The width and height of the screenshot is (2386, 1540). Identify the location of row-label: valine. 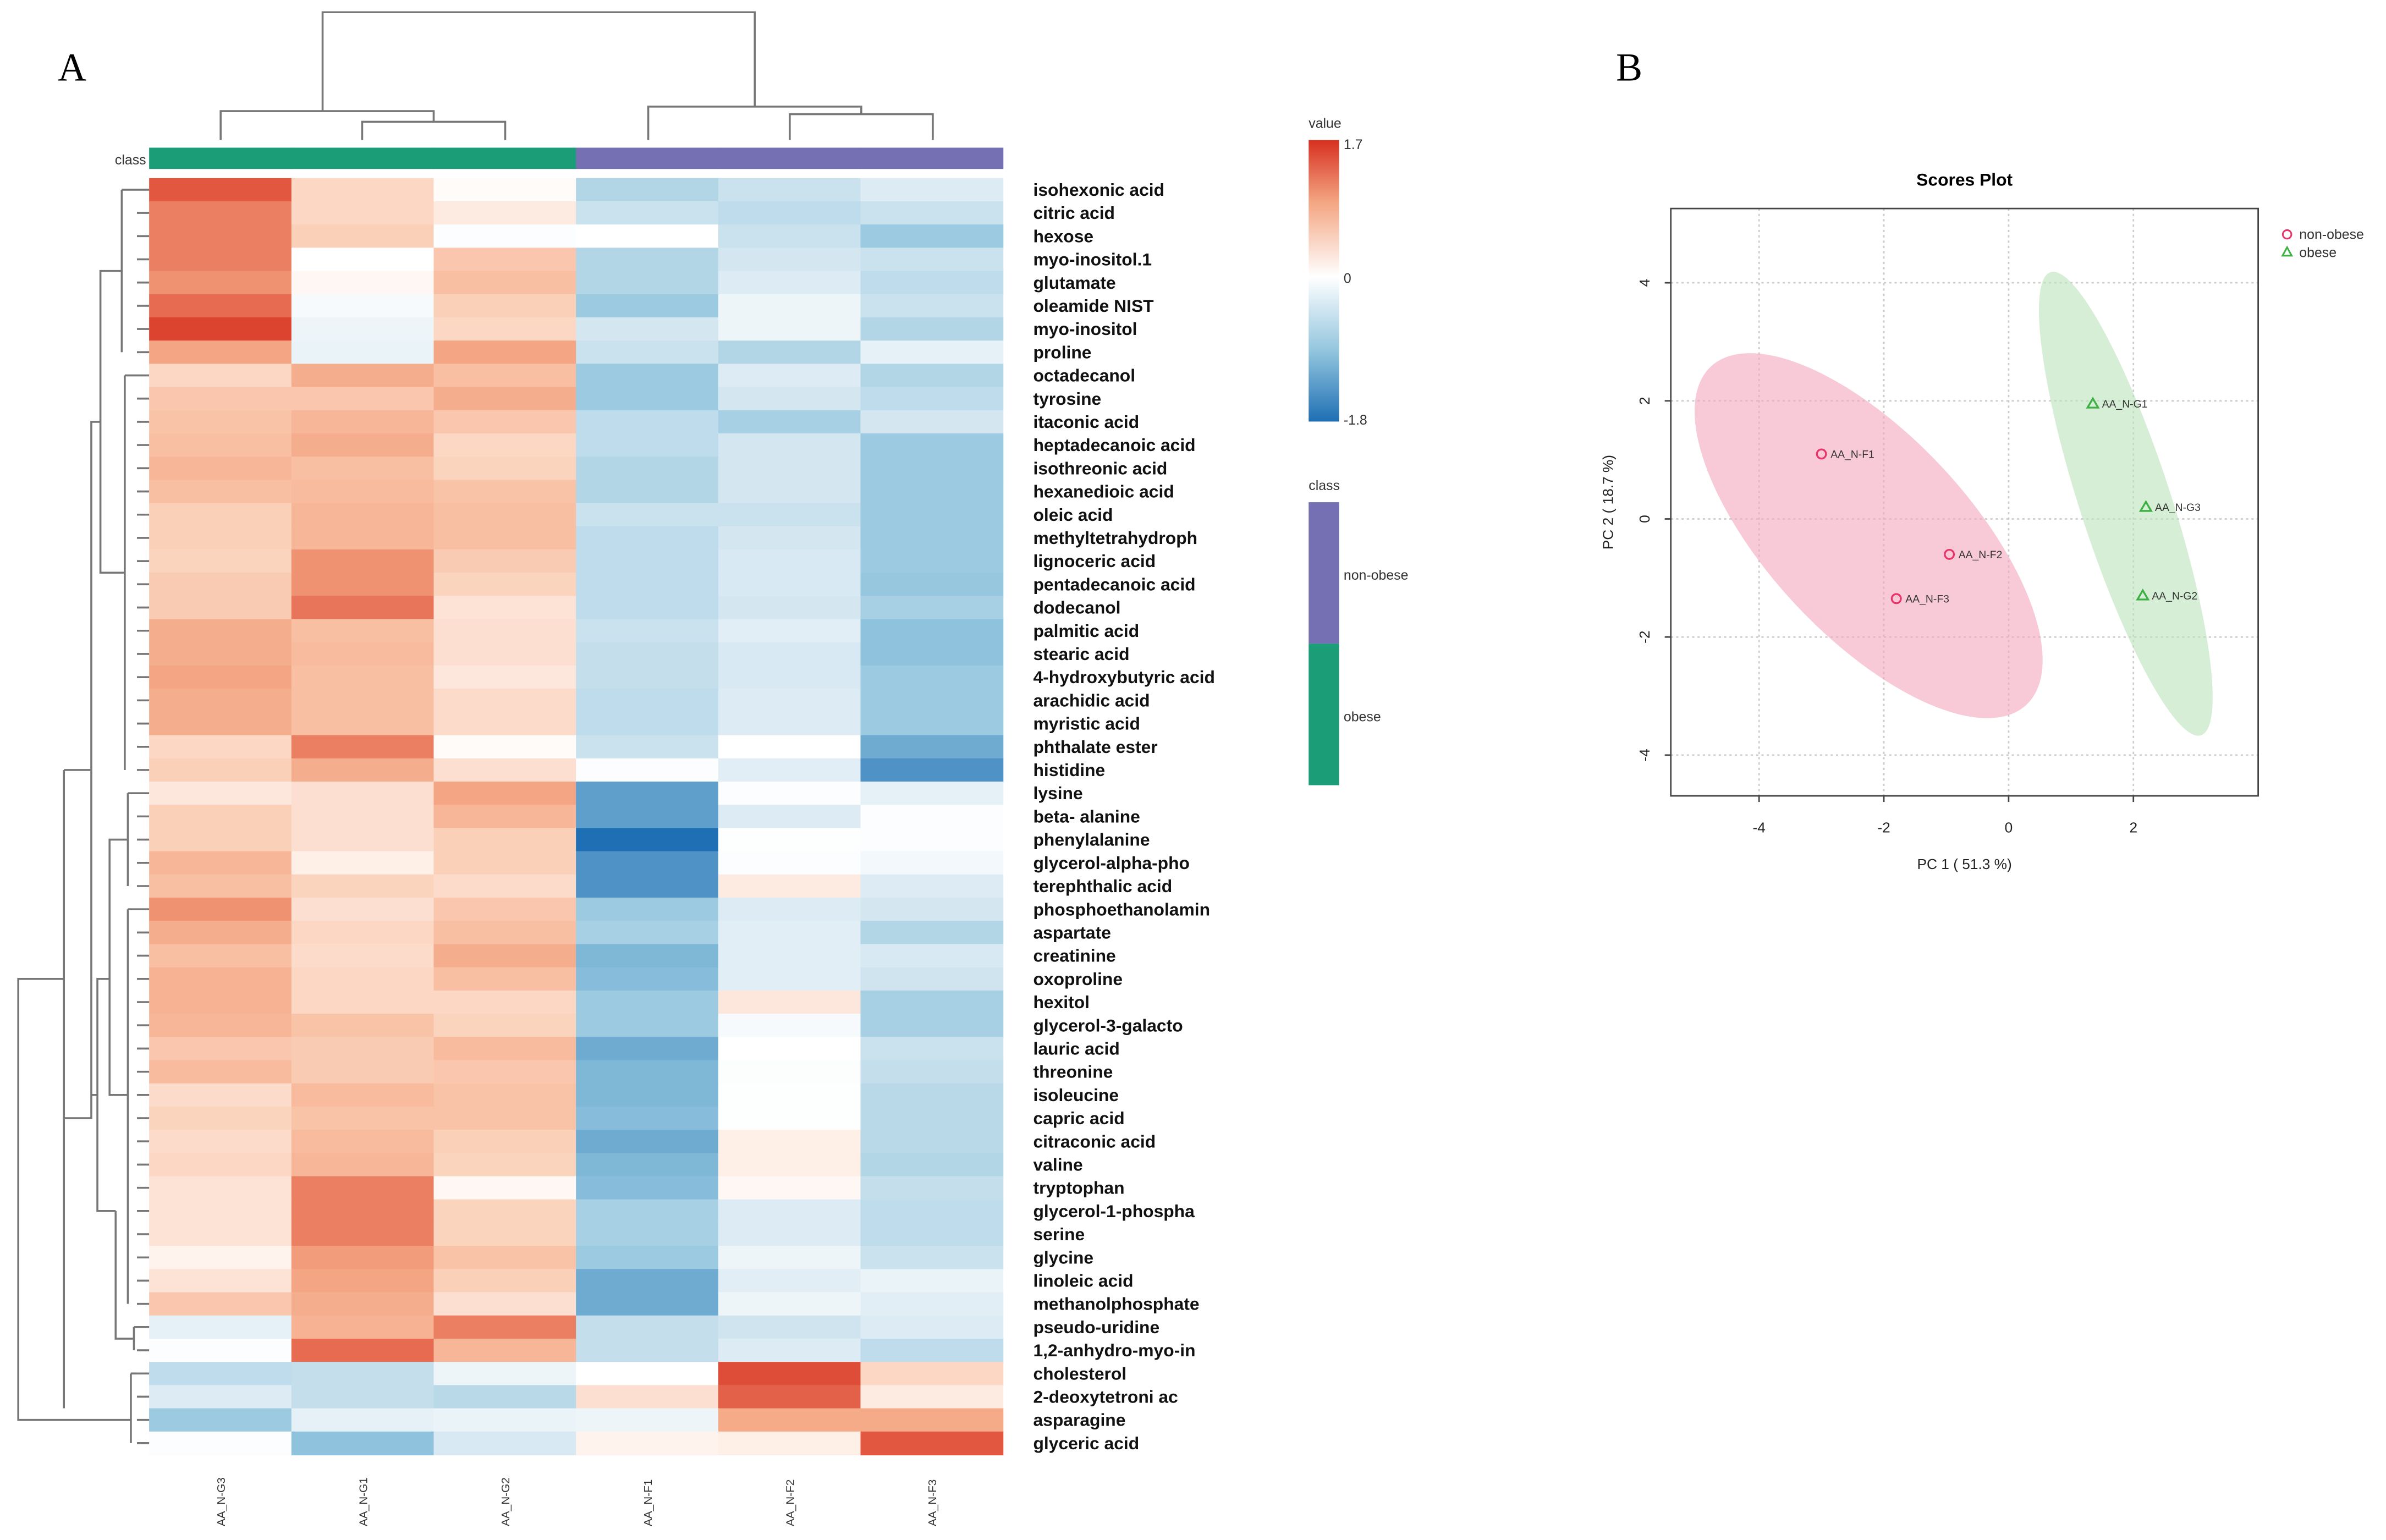
(1058, 1164).